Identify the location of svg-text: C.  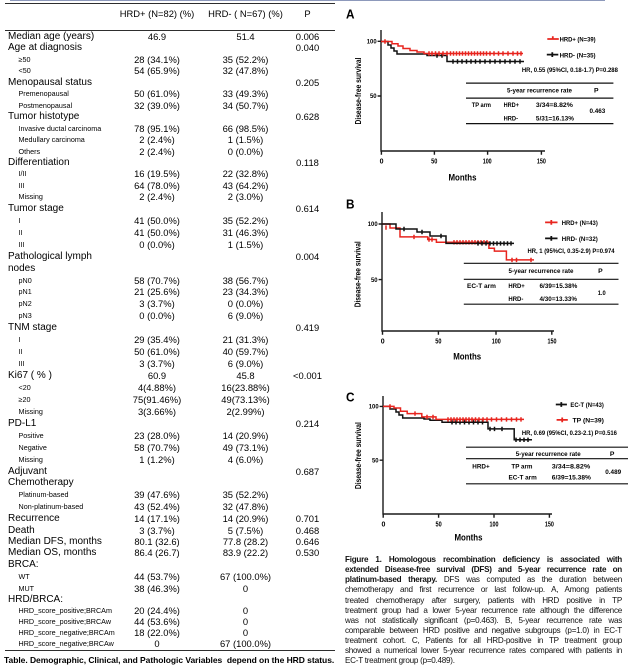
(350, 396).